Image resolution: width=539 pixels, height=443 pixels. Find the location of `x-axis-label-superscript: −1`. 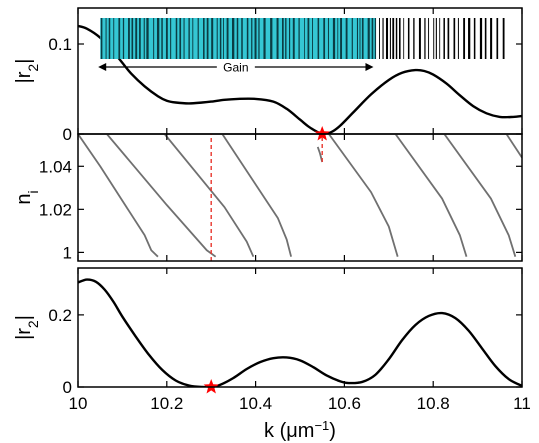

x-axis-label-superscript: −1 is located at coordinates (321, 425).